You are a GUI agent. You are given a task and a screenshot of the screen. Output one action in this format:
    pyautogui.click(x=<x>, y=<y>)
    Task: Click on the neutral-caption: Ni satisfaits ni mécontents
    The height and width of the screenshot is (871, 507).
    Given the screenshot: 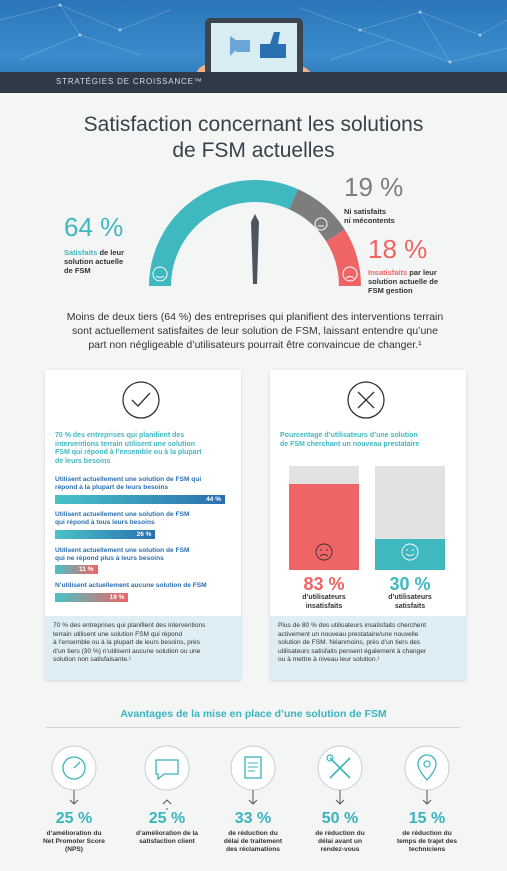 What is the action you would take?
    pyautogui.click(x=369, y=216)
    